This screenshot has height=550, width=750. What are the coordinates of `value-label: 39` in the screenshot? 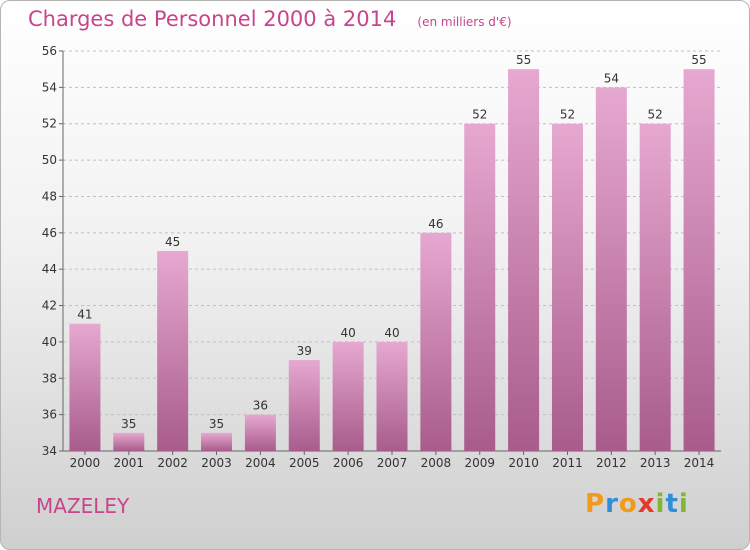 It's located at (304, 351).